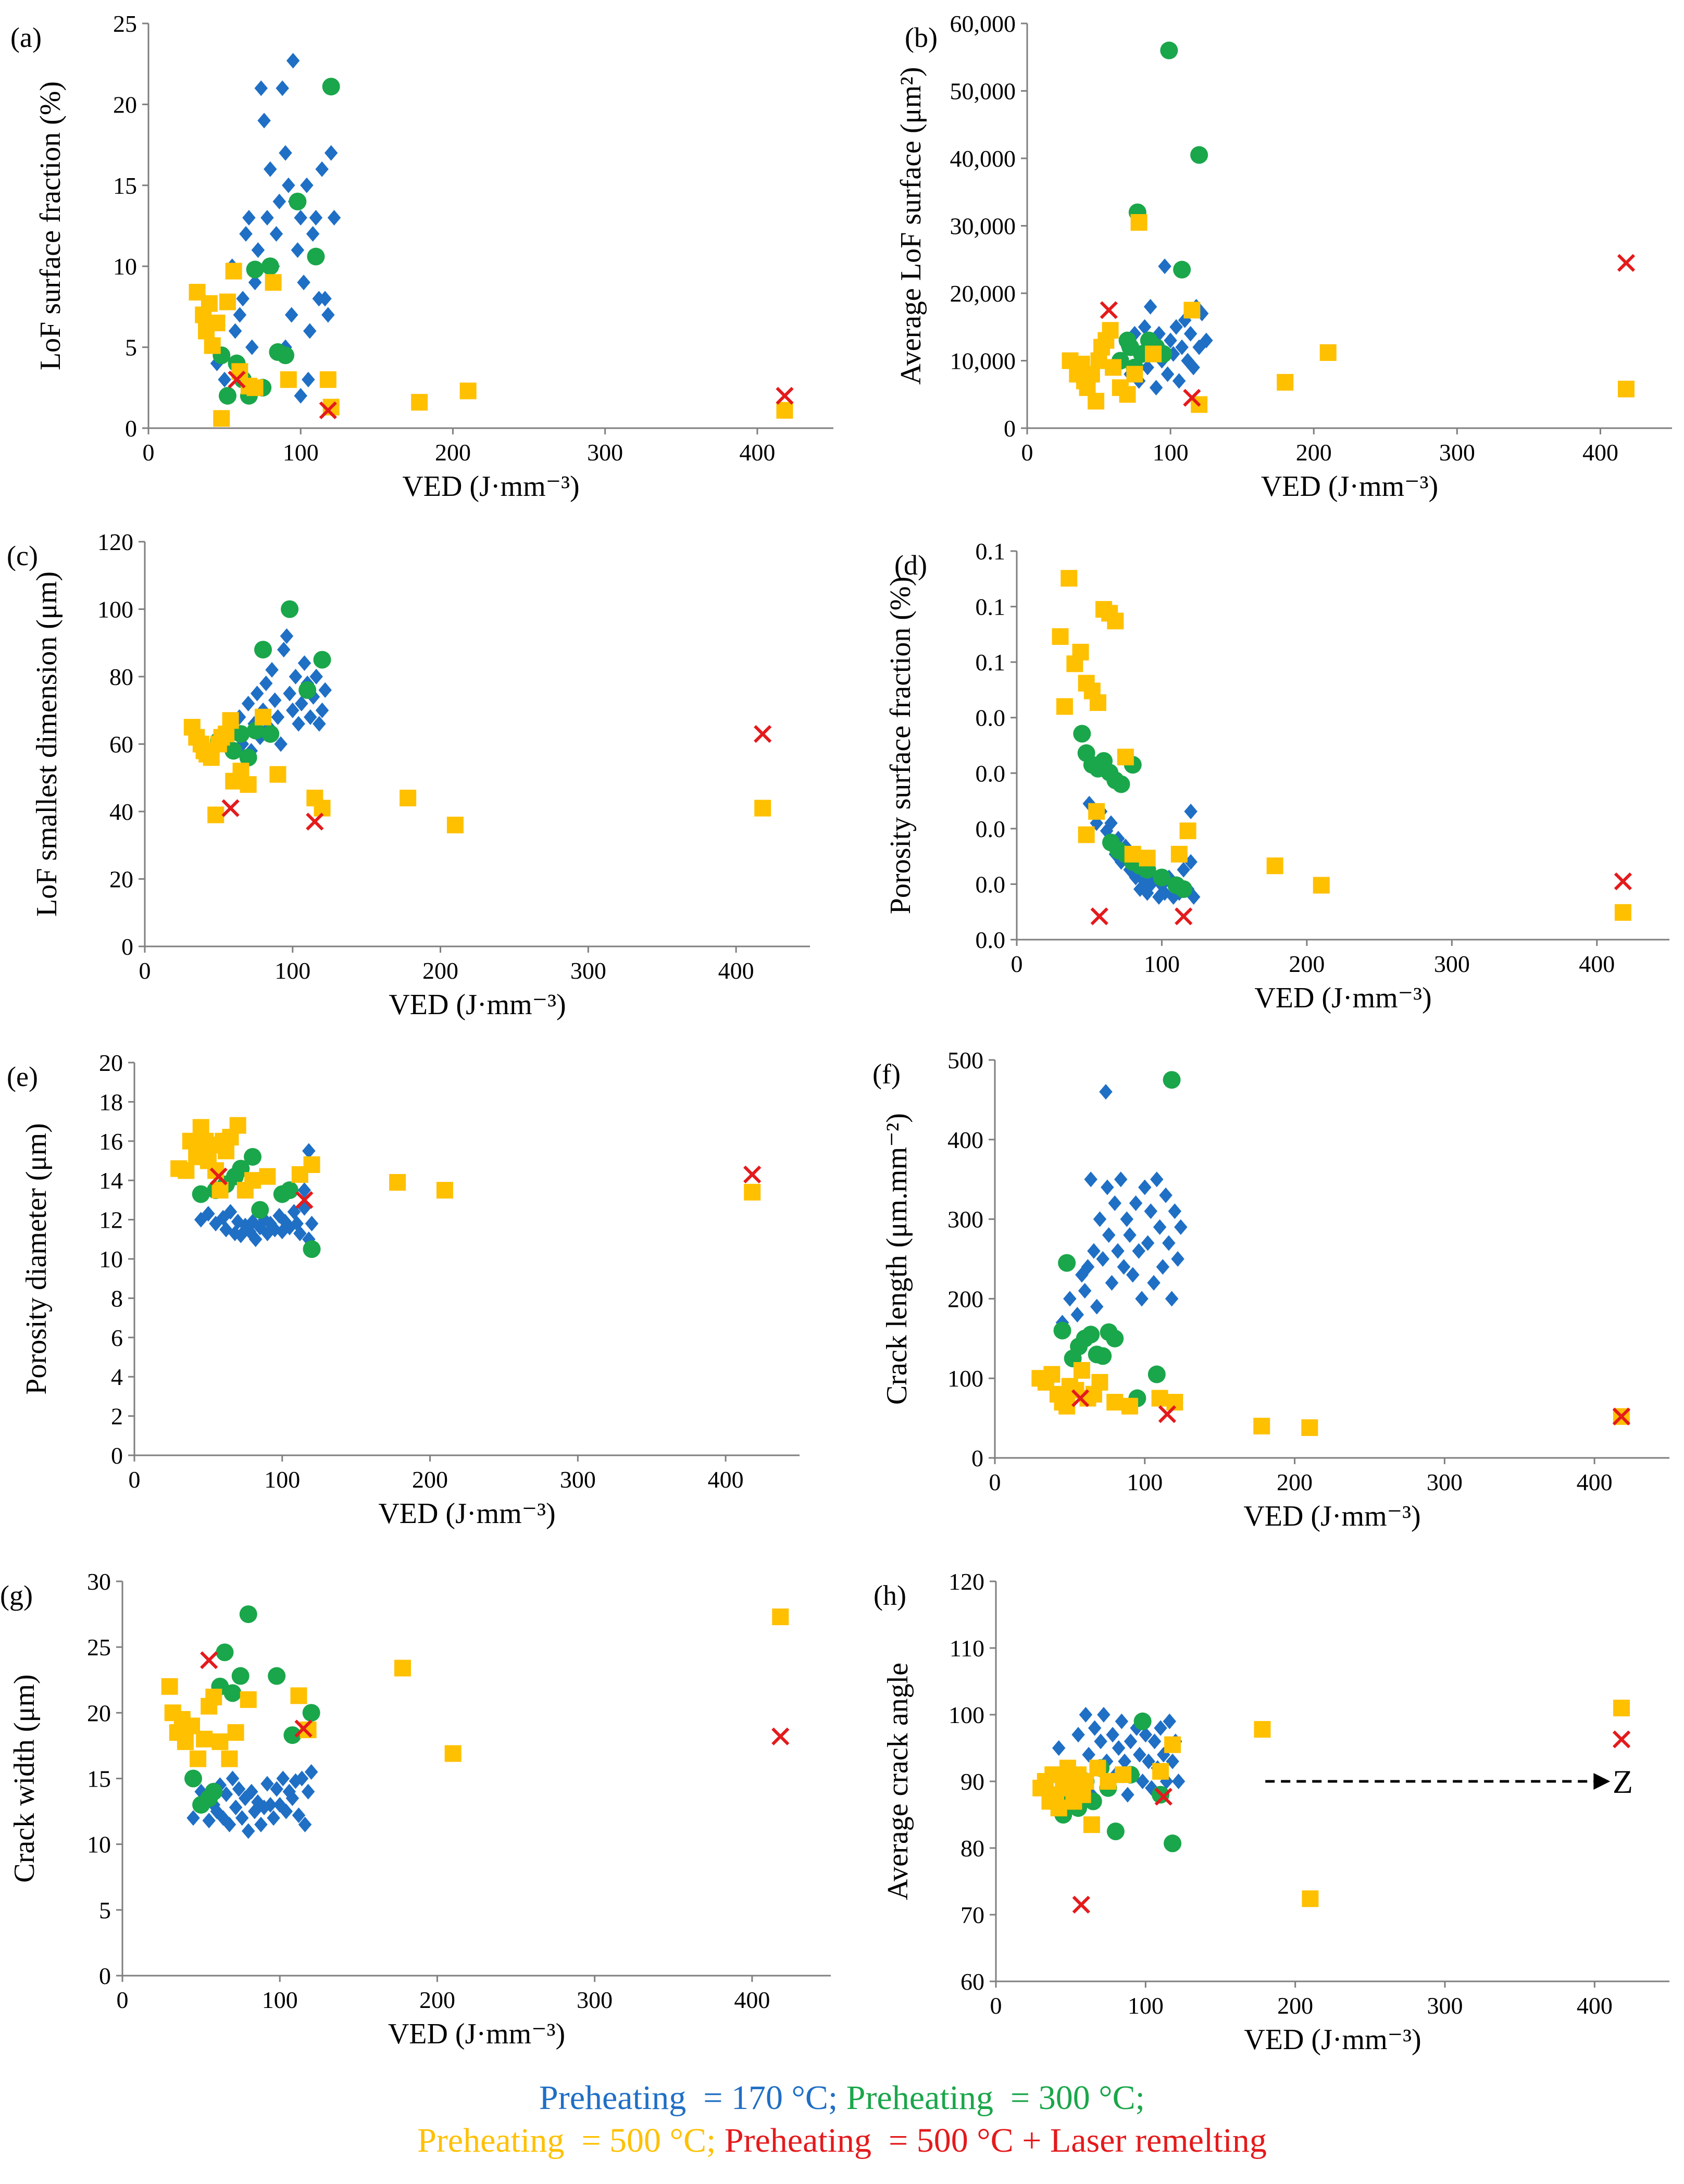  I want to click on y-tick-label: 10, so click(111, 1259).